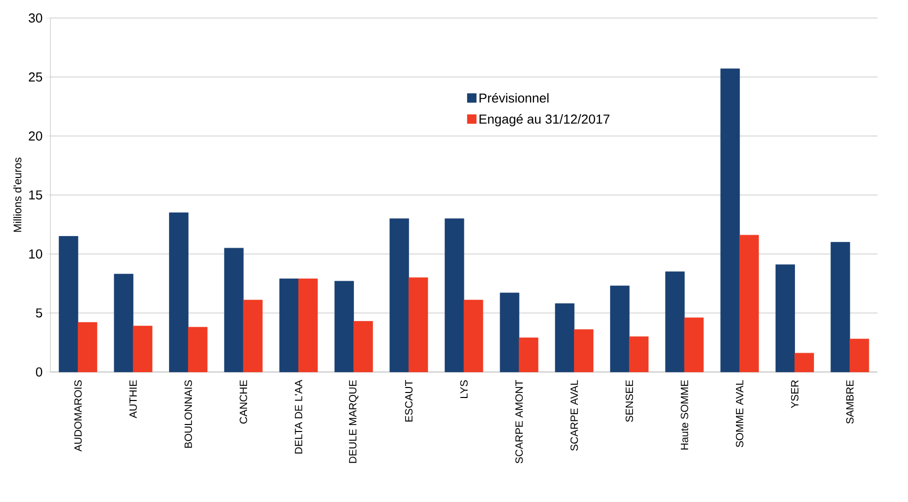 The height and width of the screenshot is (502, 908). I want to click on y-tick-label: 15, so click(35, 195).